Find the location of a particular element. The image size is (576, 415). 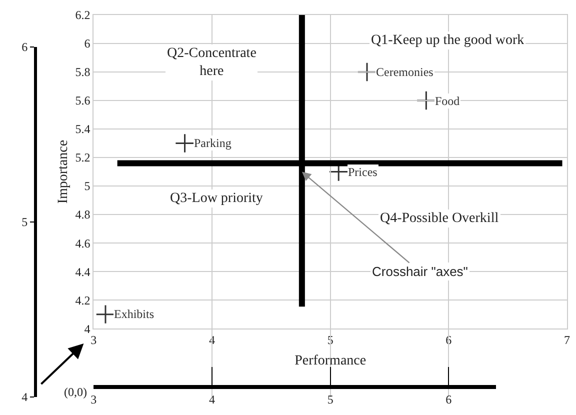

x2-tick-label: 6 is located at coordinates (449, 399).